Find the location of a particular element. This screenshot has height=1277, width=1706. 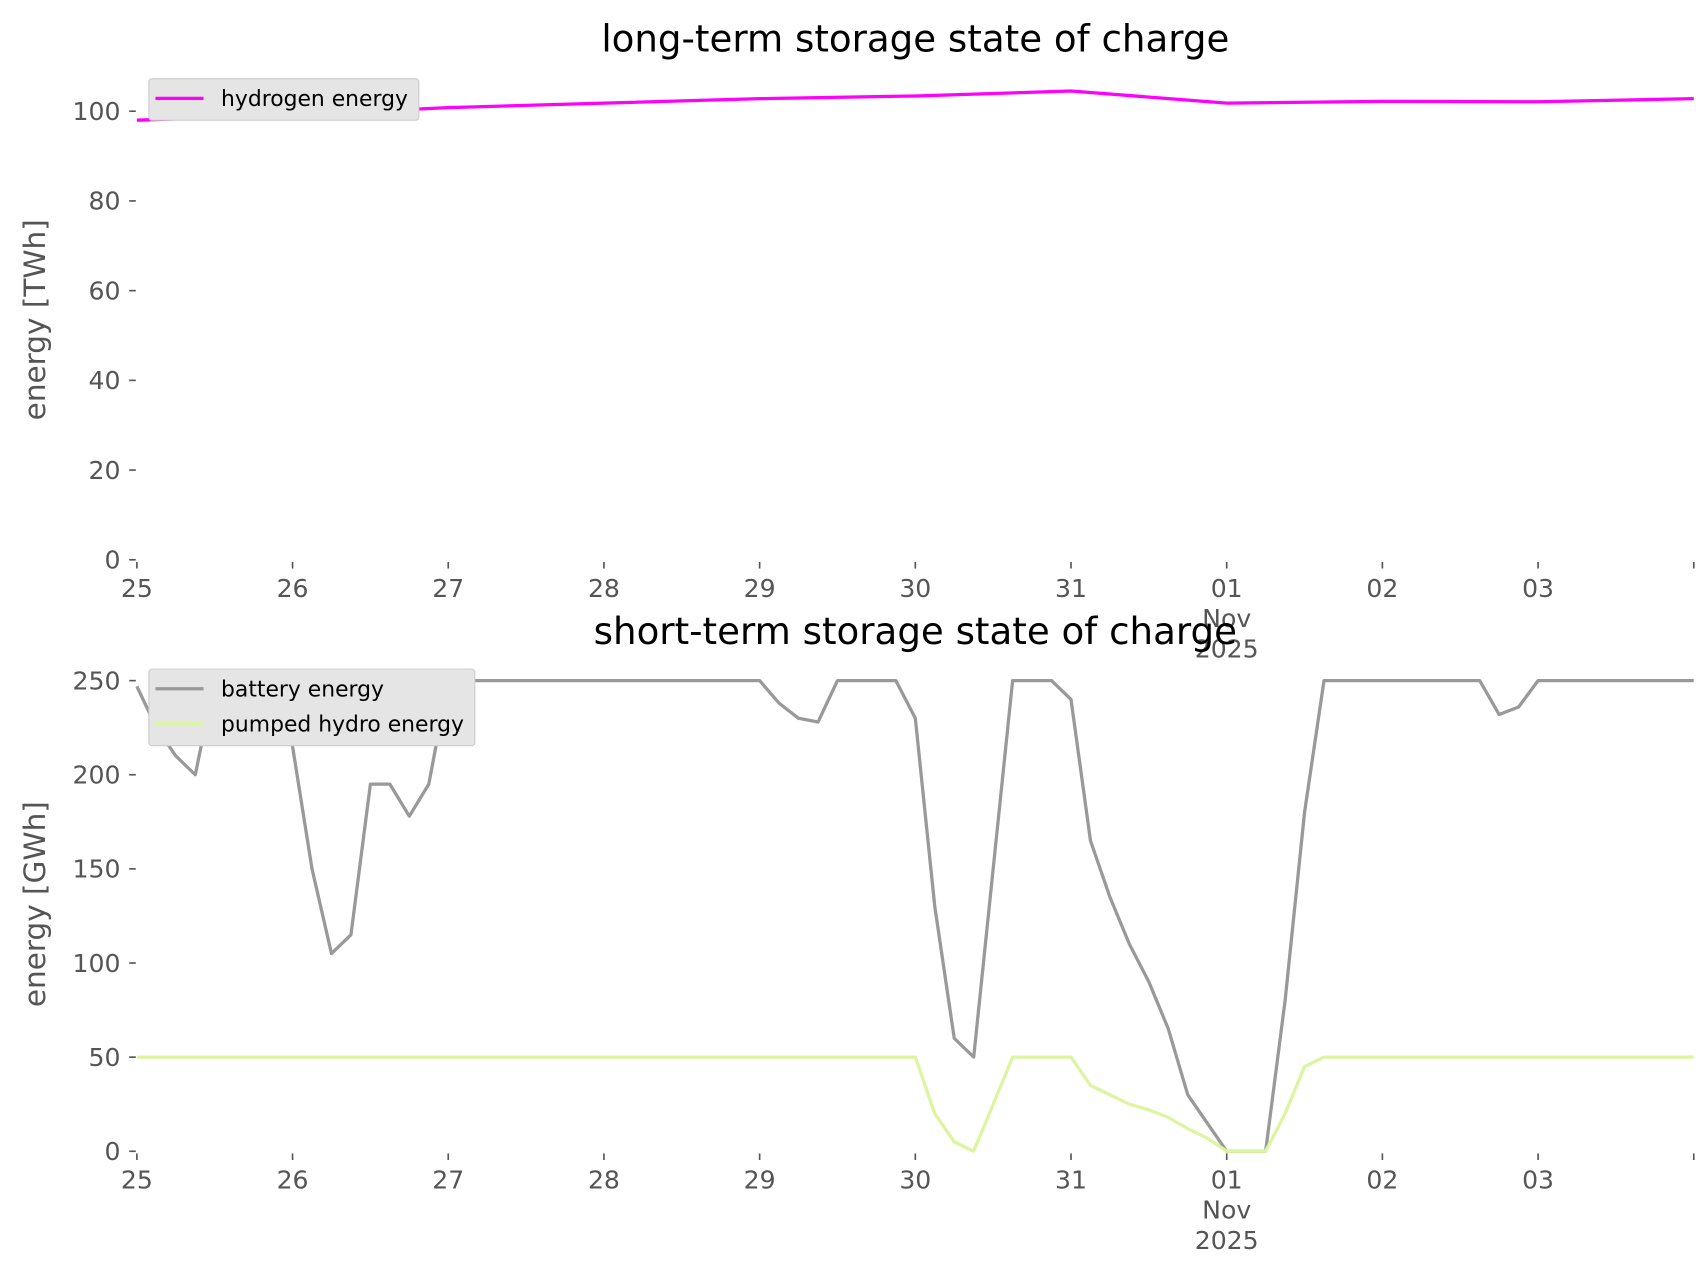

legend: battery energy pumped hydro energy is located at coordinates (312, 707).